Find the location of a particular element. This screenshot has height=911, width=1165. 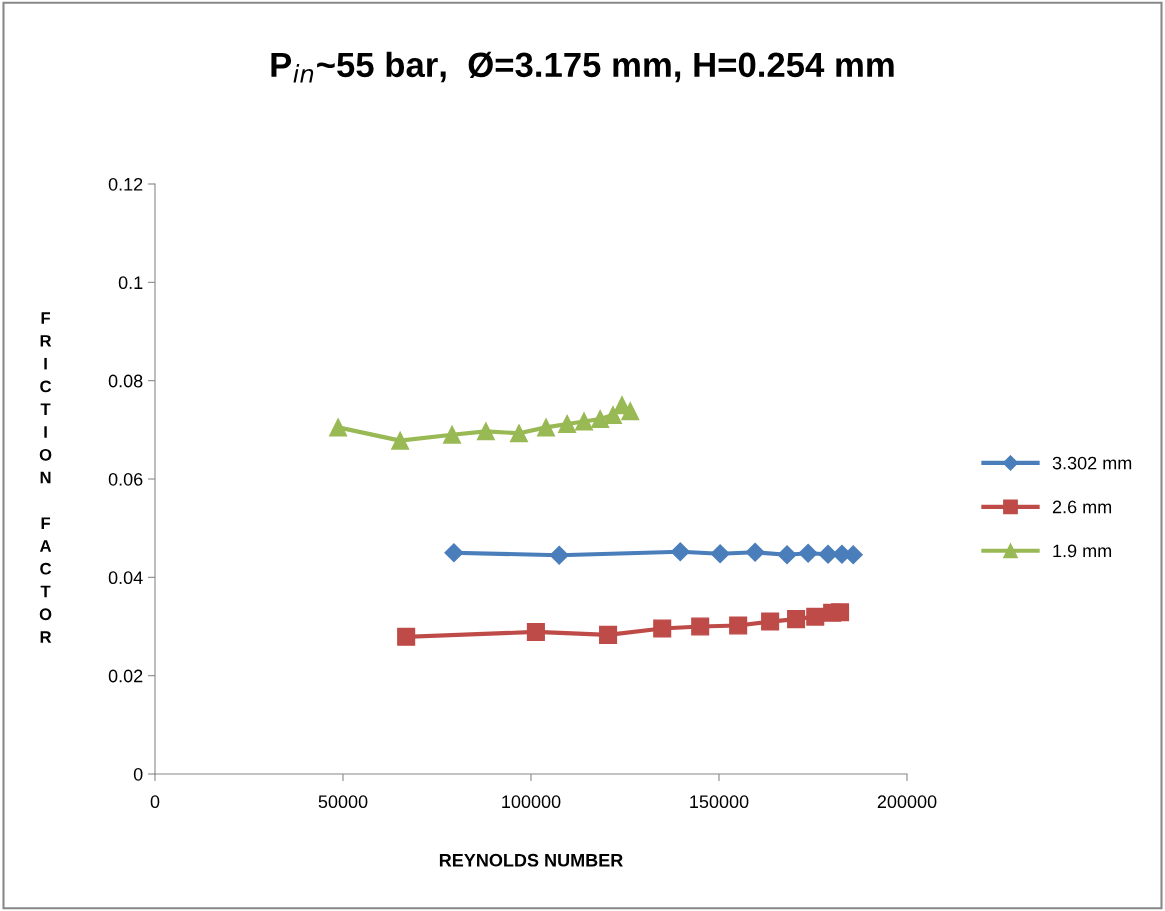

y-tick-label: 0 is located at coordinates (138, 774).